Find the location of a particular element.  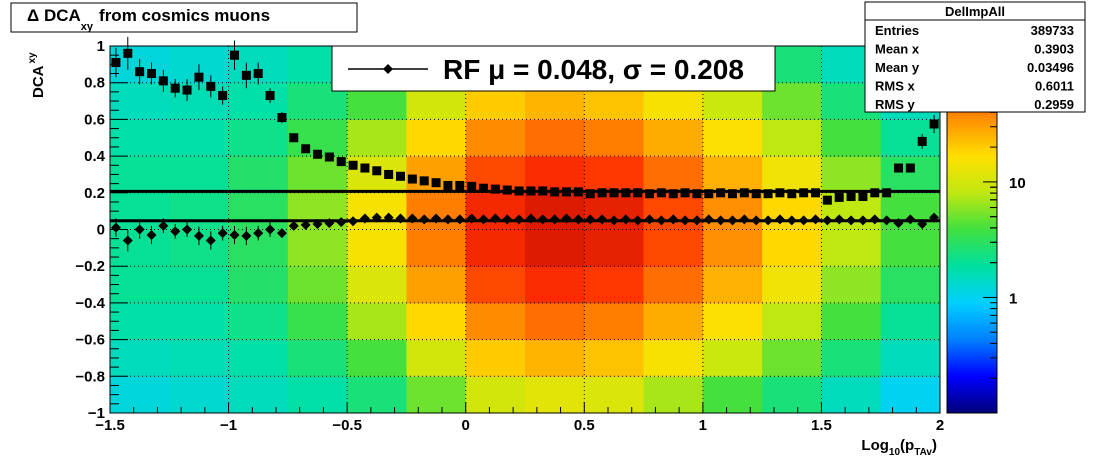

x-label-b: 10 is located at coordinates (895, 452).